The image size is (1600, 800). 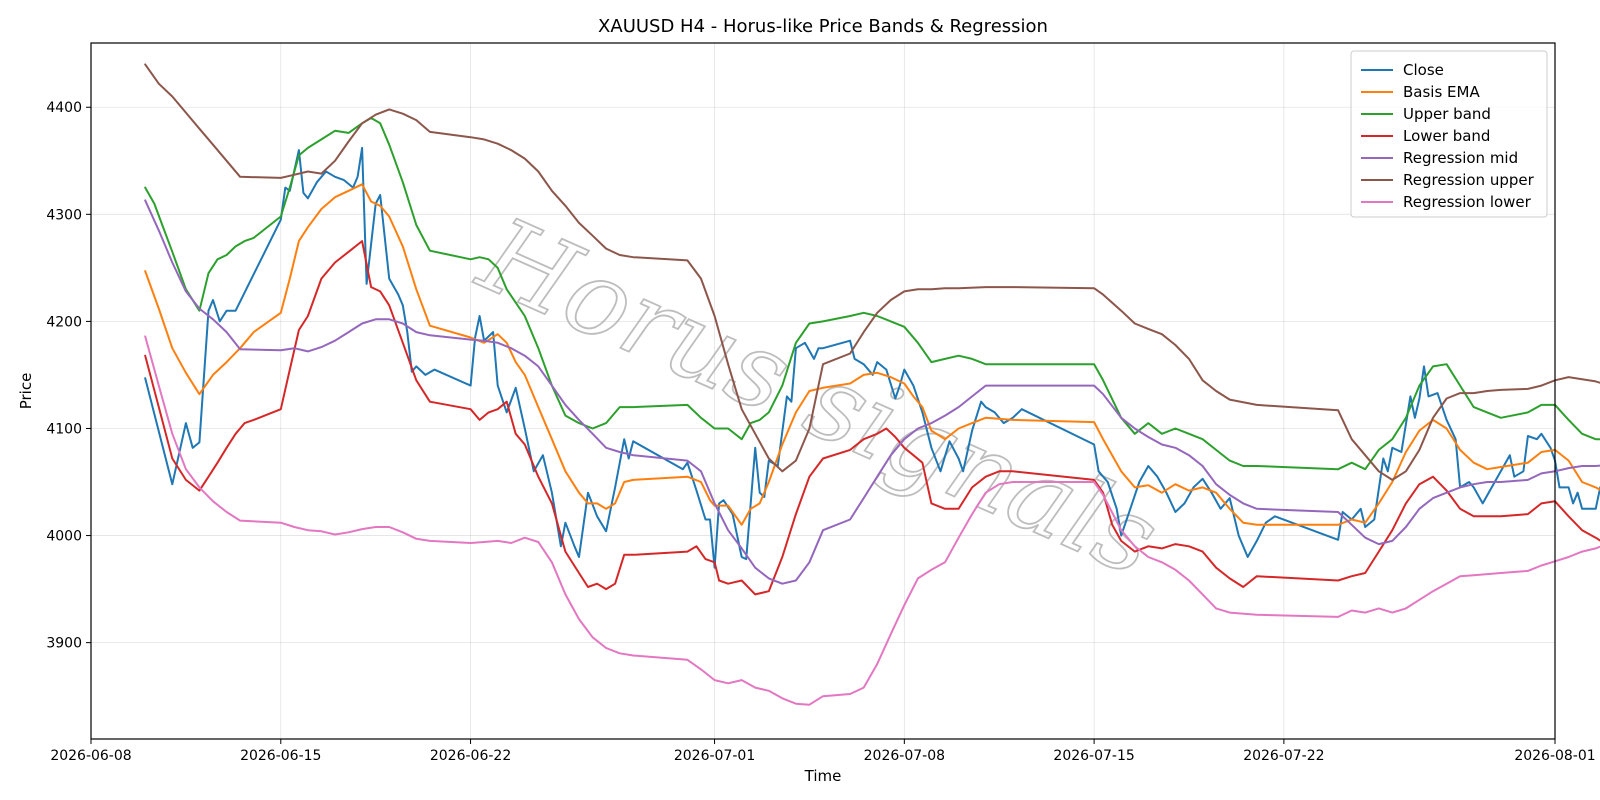 What do you see at coordinates (904, 756) in the screenshot?
I see `x-tick-label: 2026-07-08` at bounding box center [904, 756].